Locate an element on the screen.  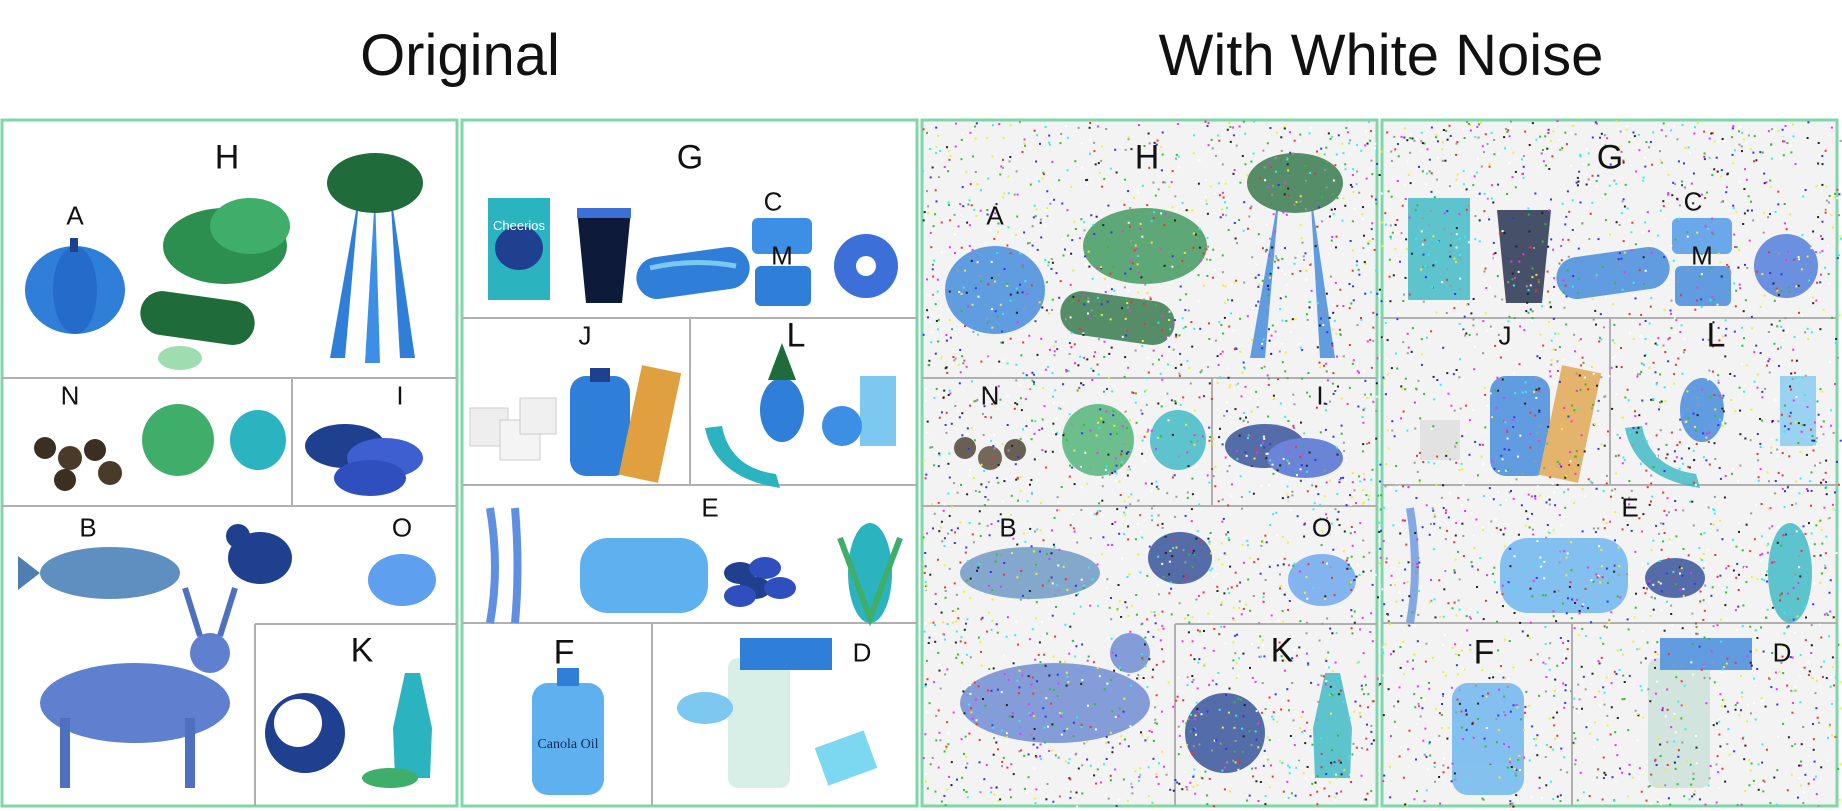
label-B: B is located at coordinates (88, 527).